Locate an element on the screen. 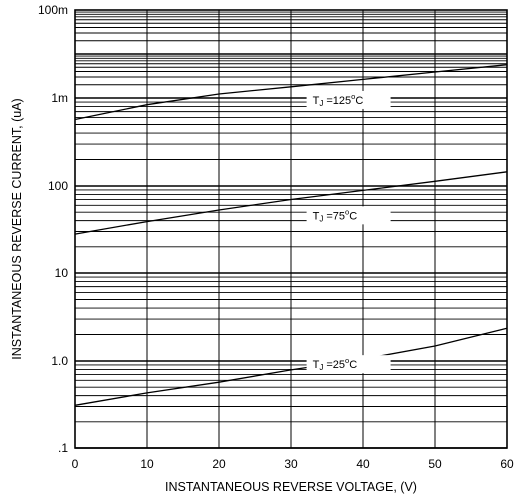 This screenshot has height=499, width=518. x-axis-label: INSTANTANEOUS REVERSE VOLTAGE, (V) is located at coordinates (291, 487).